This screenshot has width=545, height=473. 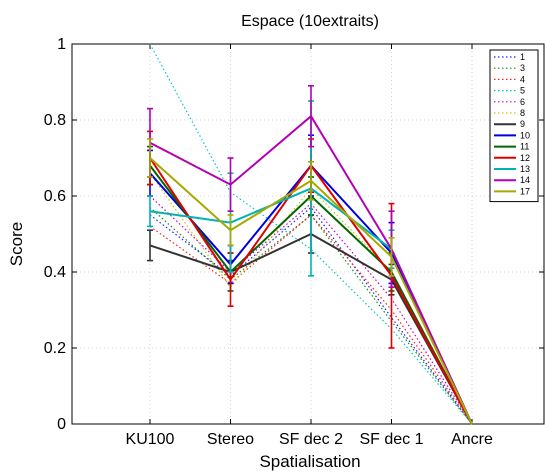 What do you see at coordinates (61, 424) in the screenshot?
I see `y-tick-label: 0` at bounding box center [61, 424].